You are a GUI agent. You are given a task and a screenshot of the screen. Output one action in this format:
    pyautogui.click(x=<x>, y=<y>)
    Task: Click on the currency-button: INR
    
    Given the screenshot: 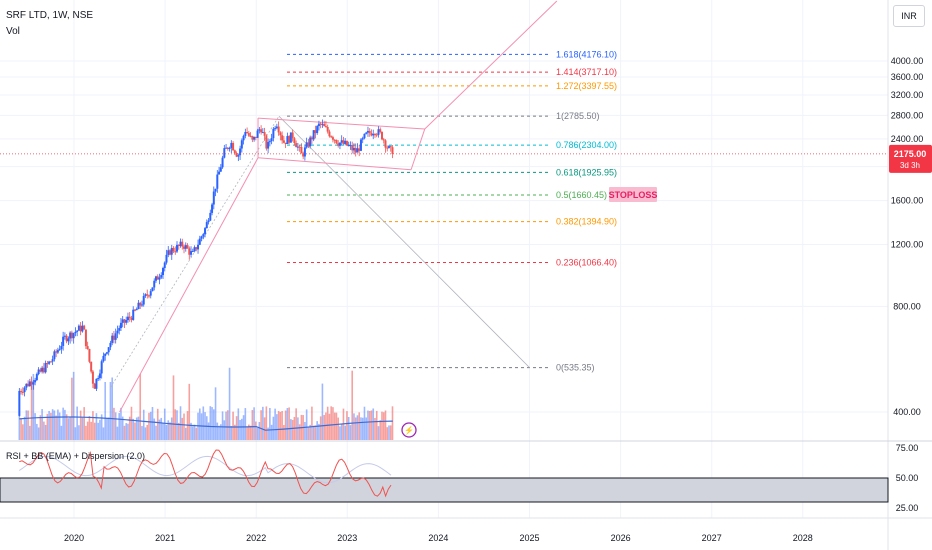 What is the action you would take?
    pyautogui.click(x=909, y=16)
    